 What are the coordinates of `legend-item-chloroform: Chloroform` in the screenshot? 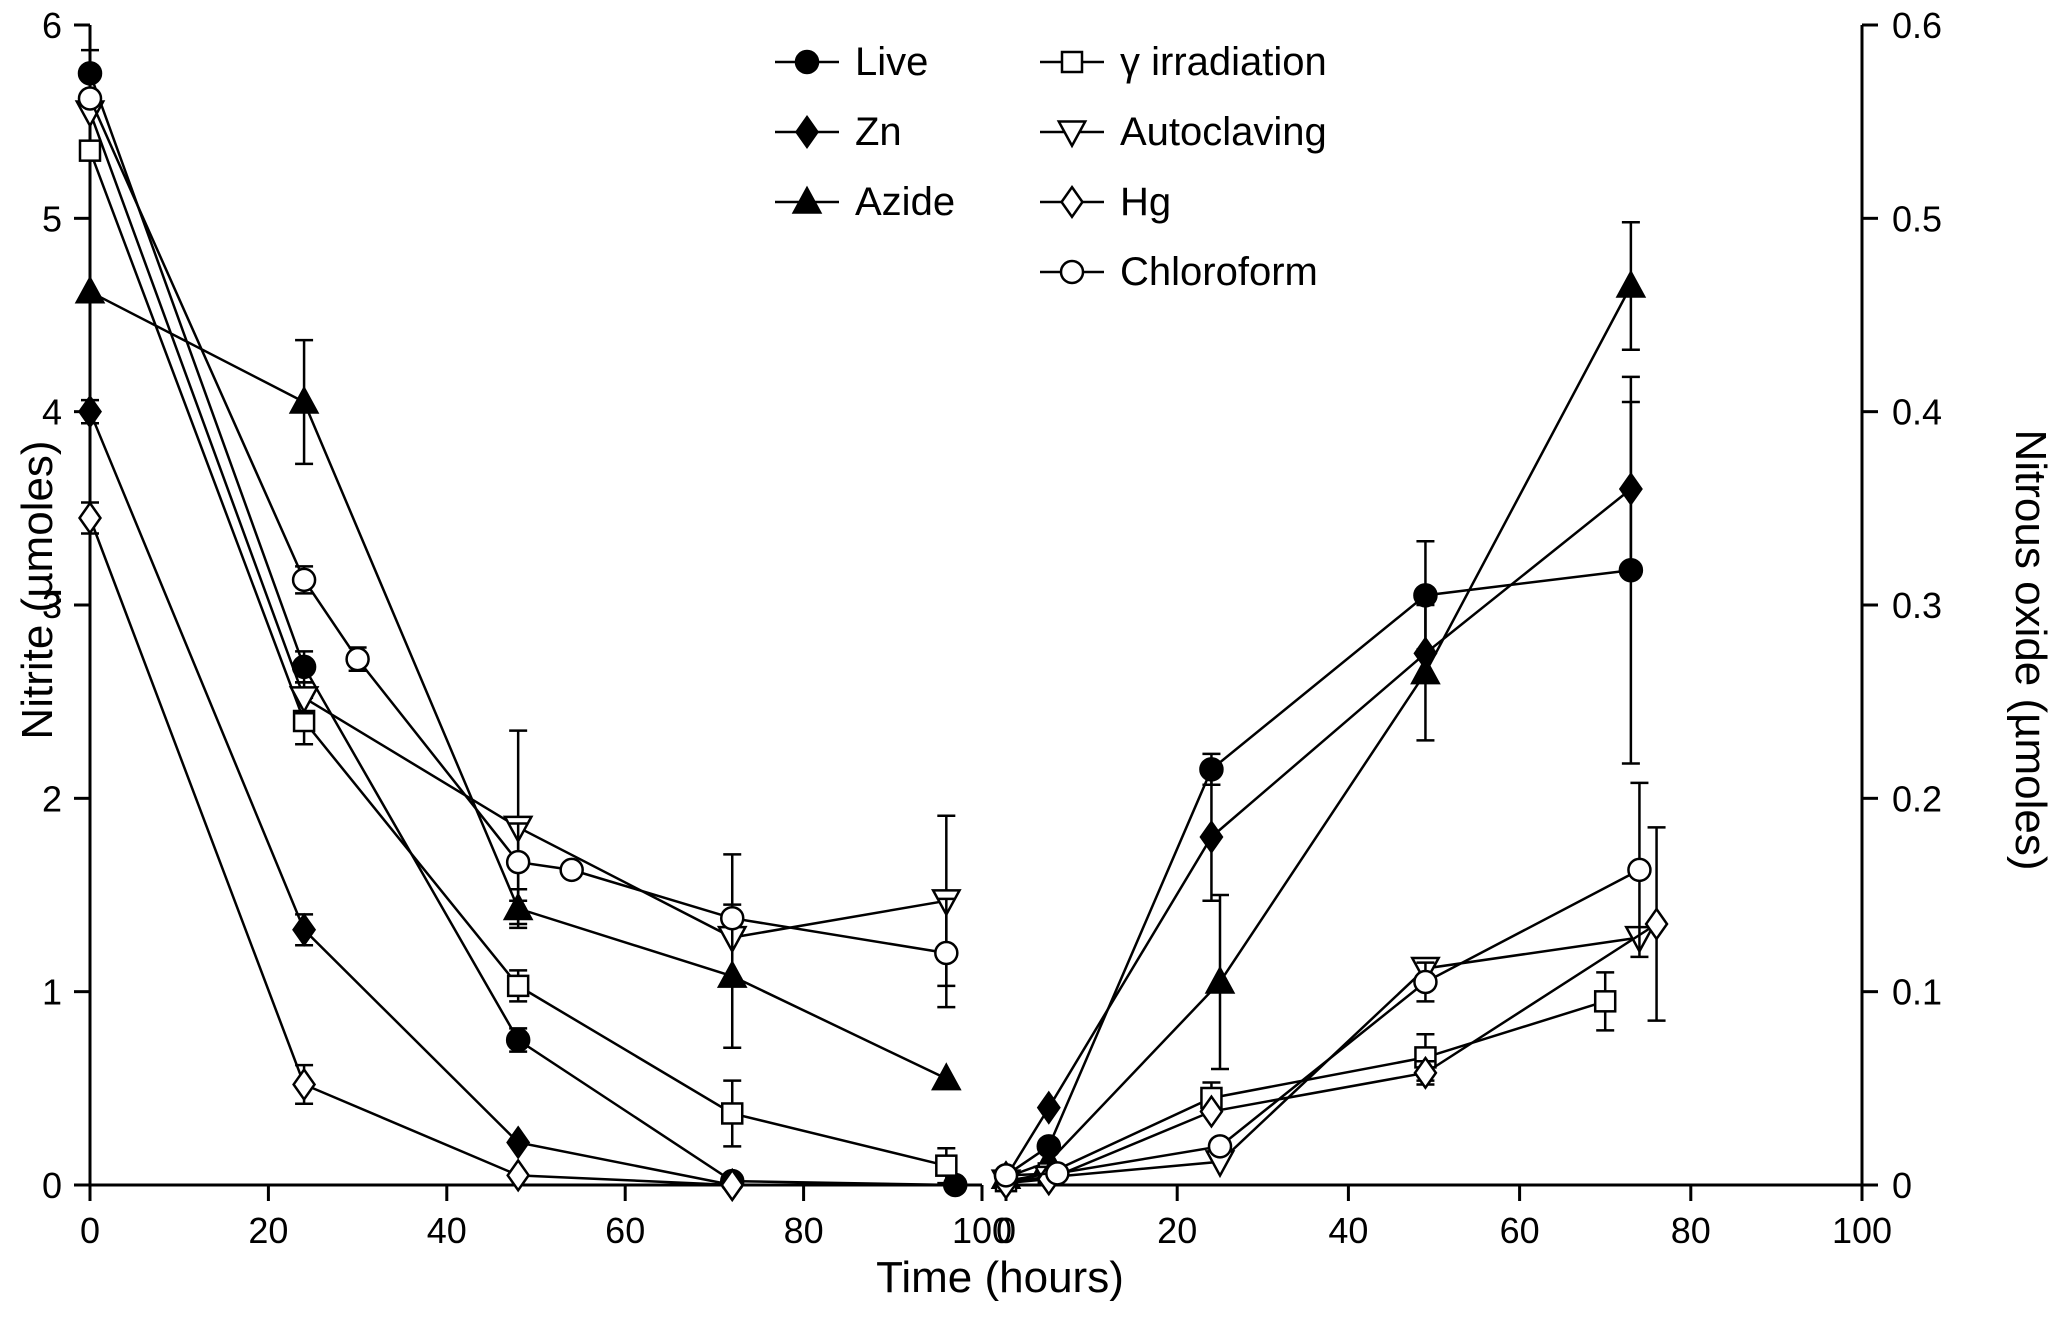 It's located at (1179, 272).